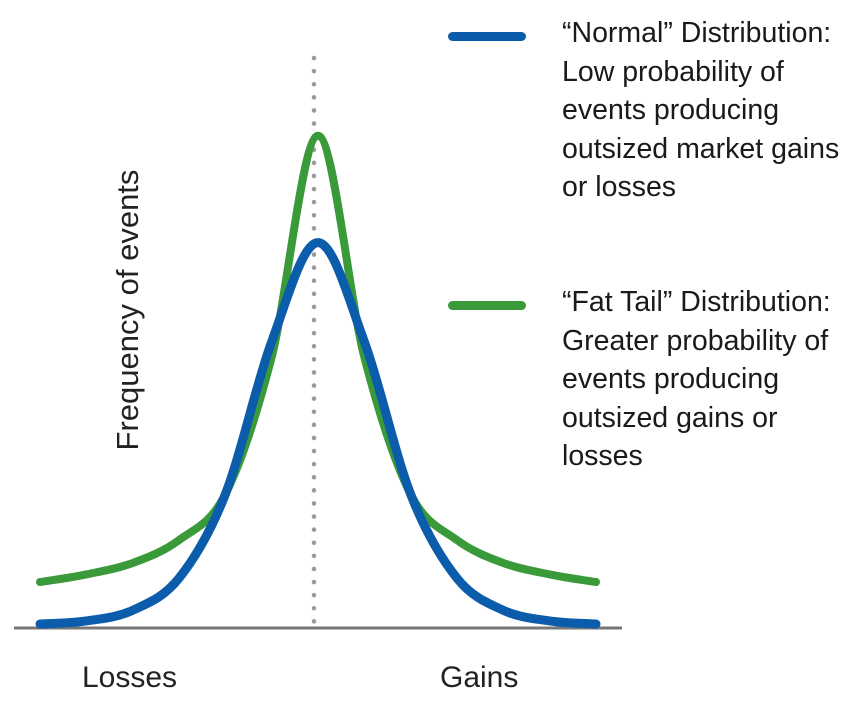 The width and height of the screenshot is (842, 702). I want to click on legend-swatch-normal, so click(487, 36).